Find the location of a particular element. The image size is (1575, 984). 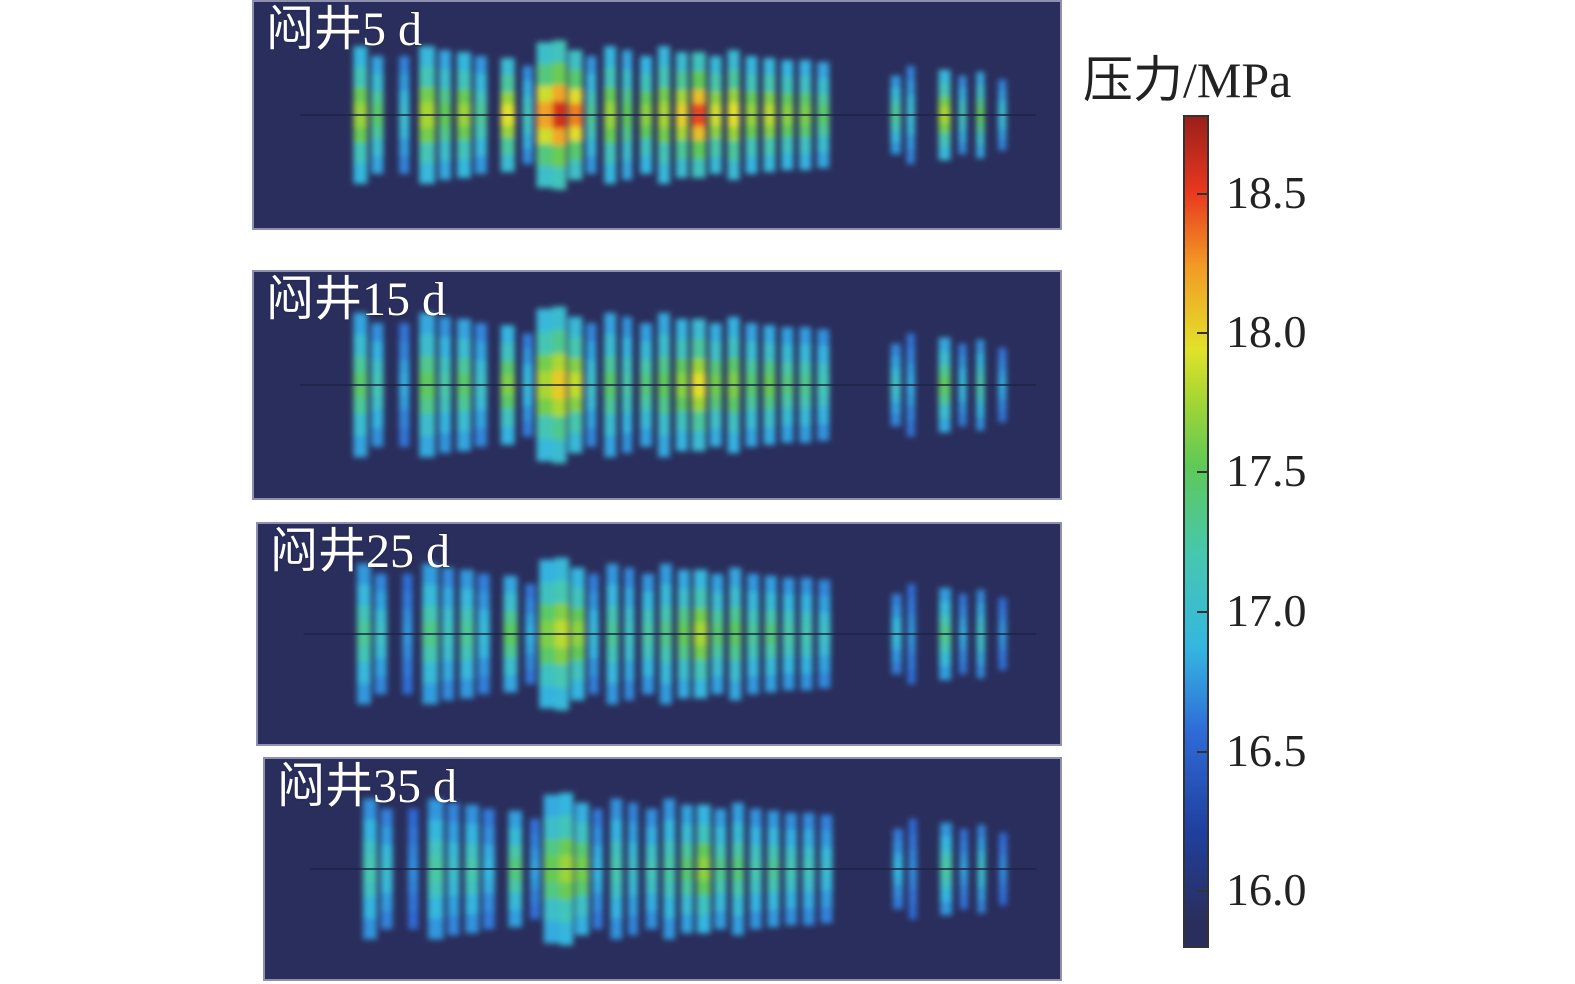

colorbar is located at coordinates (1196, 531).